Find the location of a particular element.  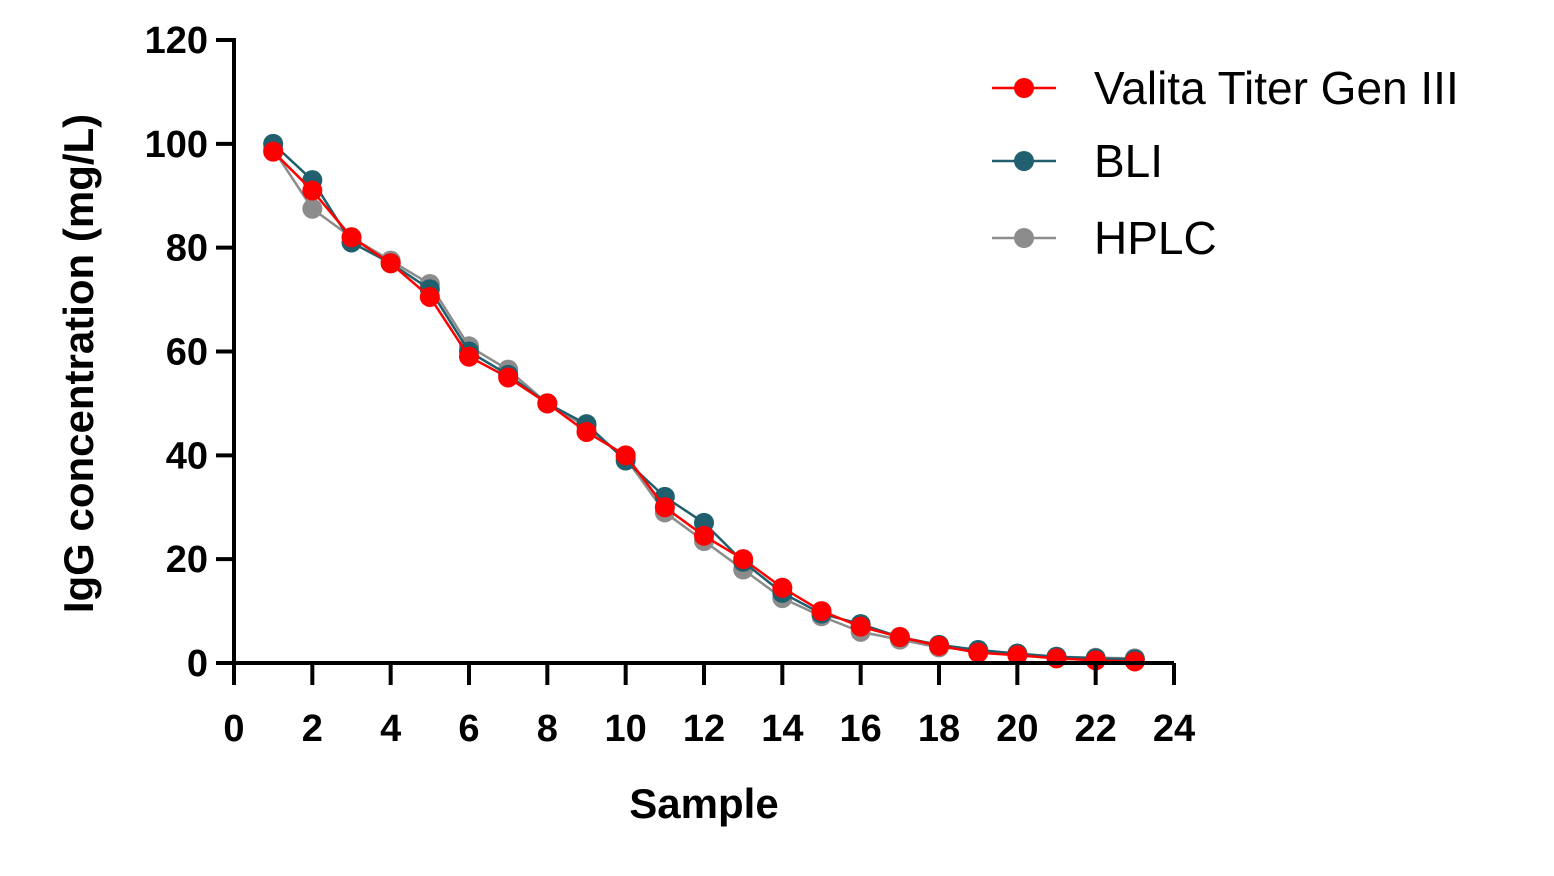

x-tick-label: 18 is located at coordinates (939, 729).